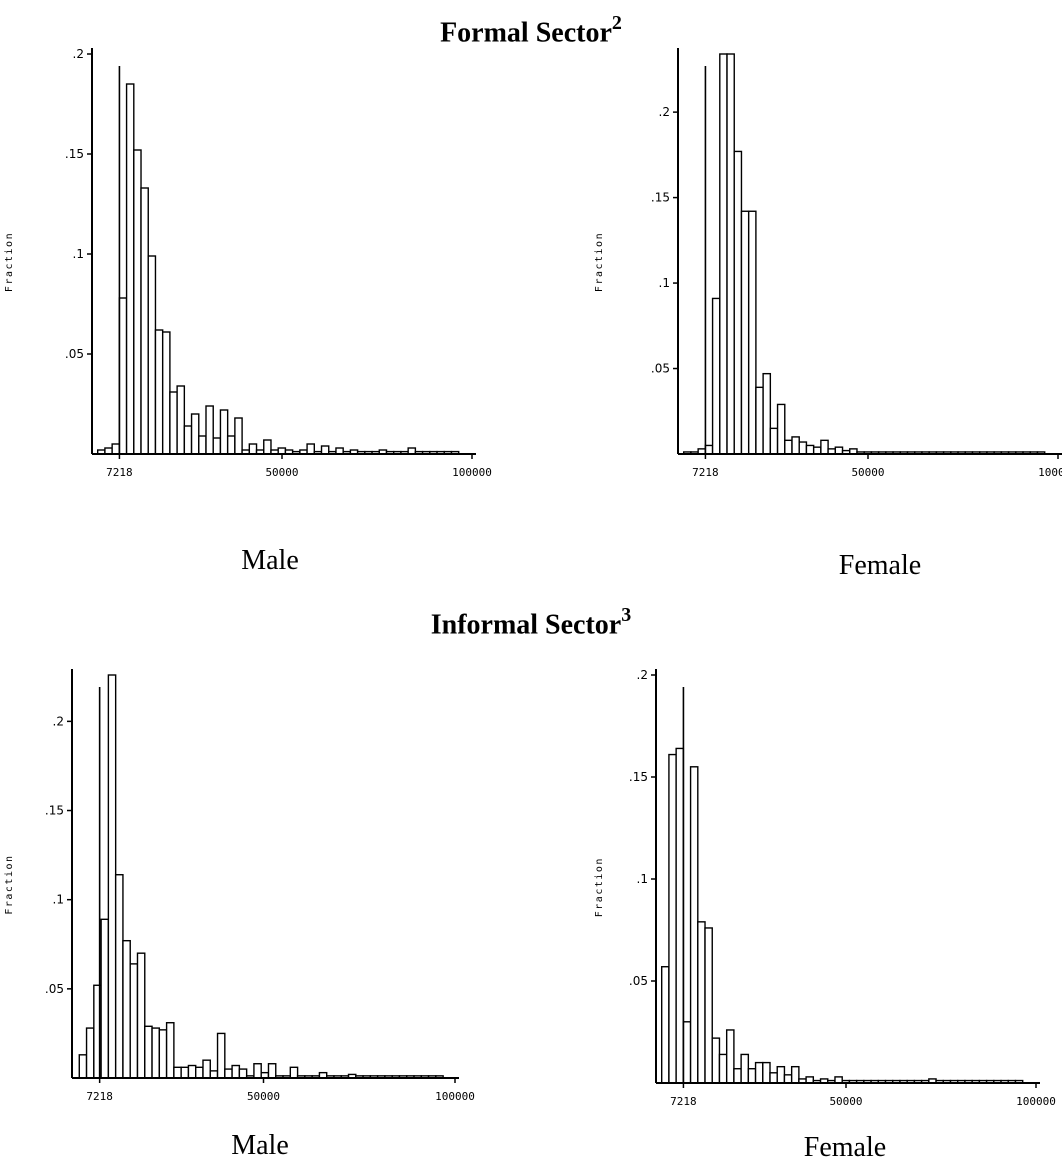  I want to click on panel-label-formal-male: Male, so click(270, 560).